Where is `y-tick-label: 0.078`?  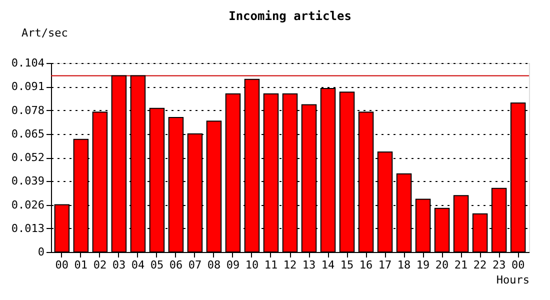 y-tick-label: 0.078 is located at coordinates (27, 110).